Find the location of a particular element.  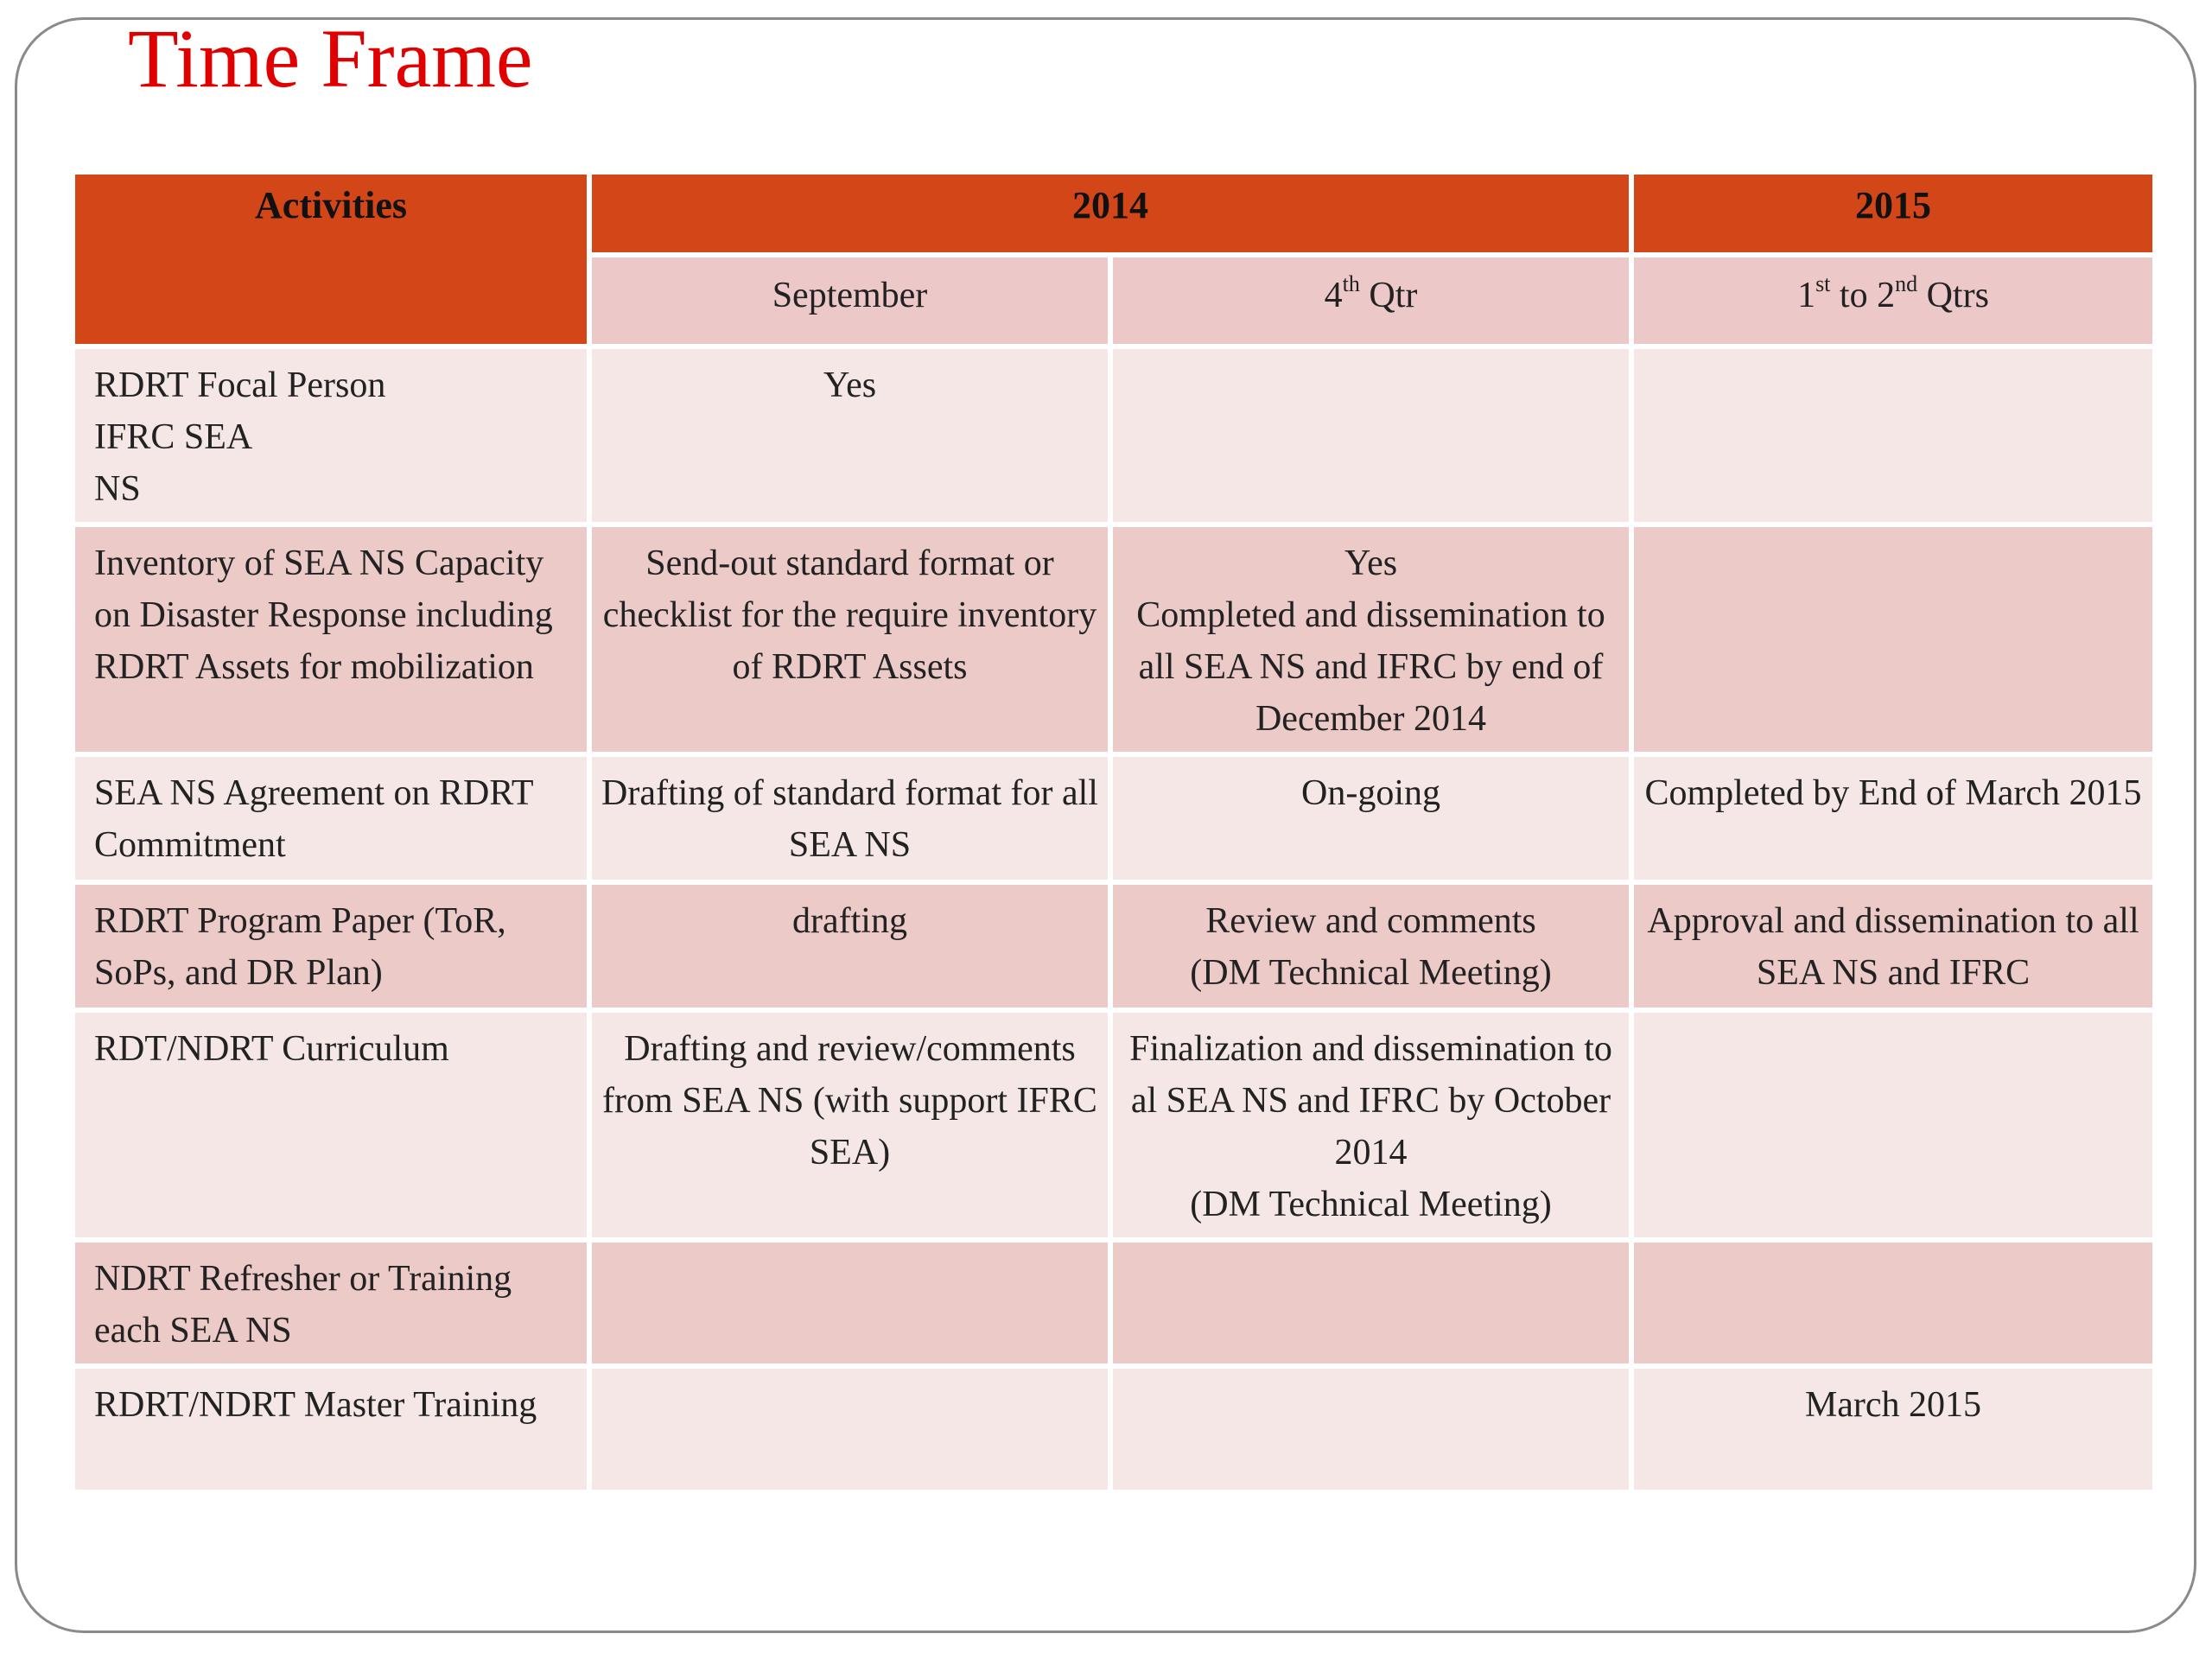

activity-cell: SEA NS Agreement on RDRT Commitment is located at coordinates (331, 818).